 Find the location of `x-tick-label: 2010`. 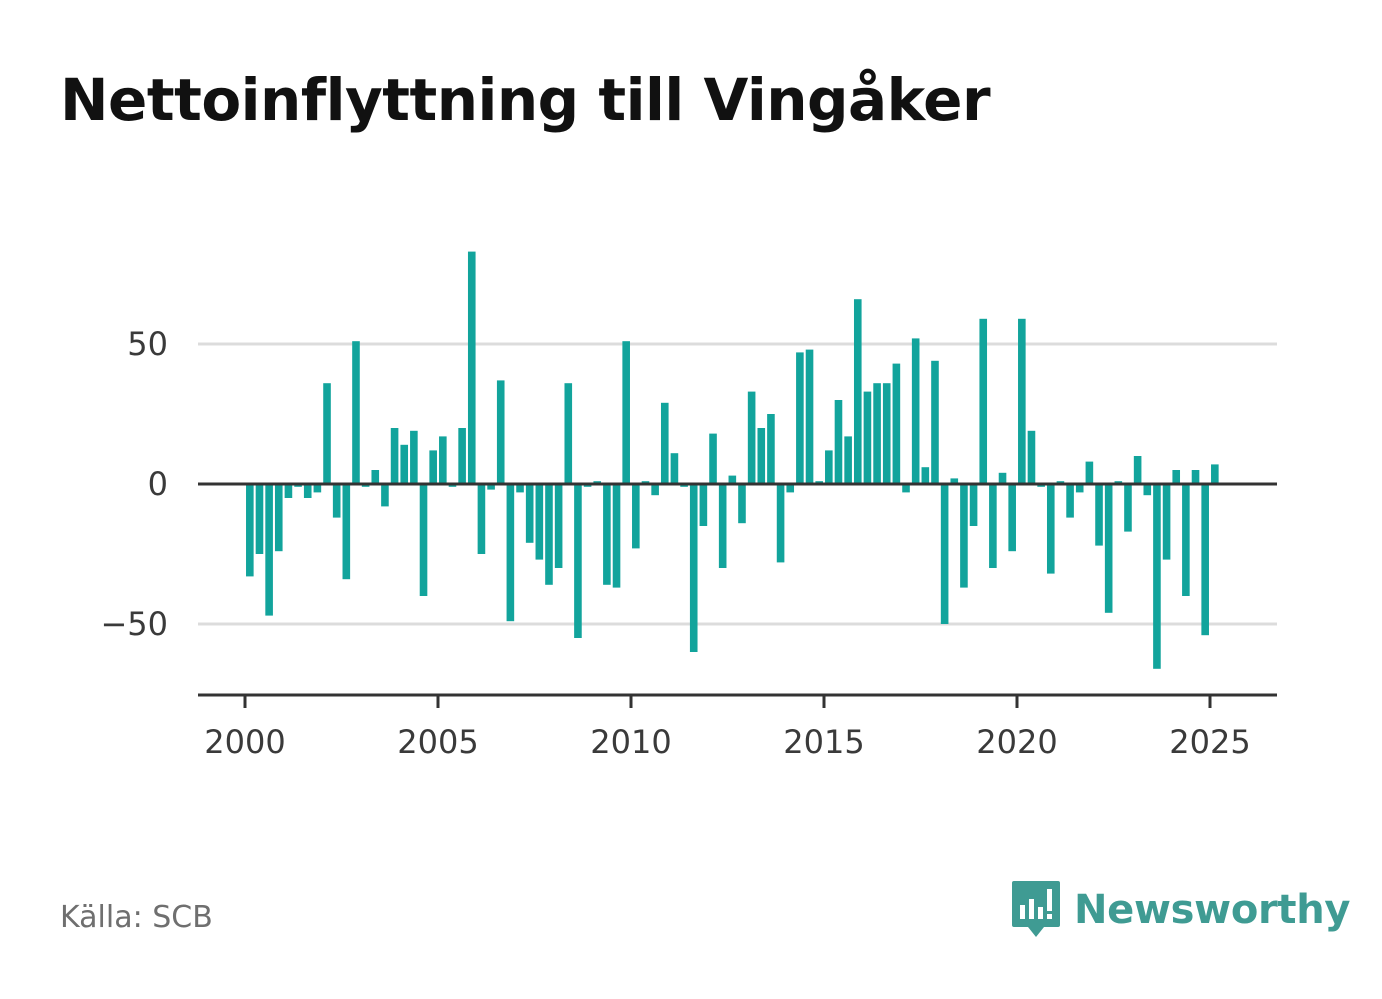

x-tick-label: 2010 is located at coordinates (630, 742).